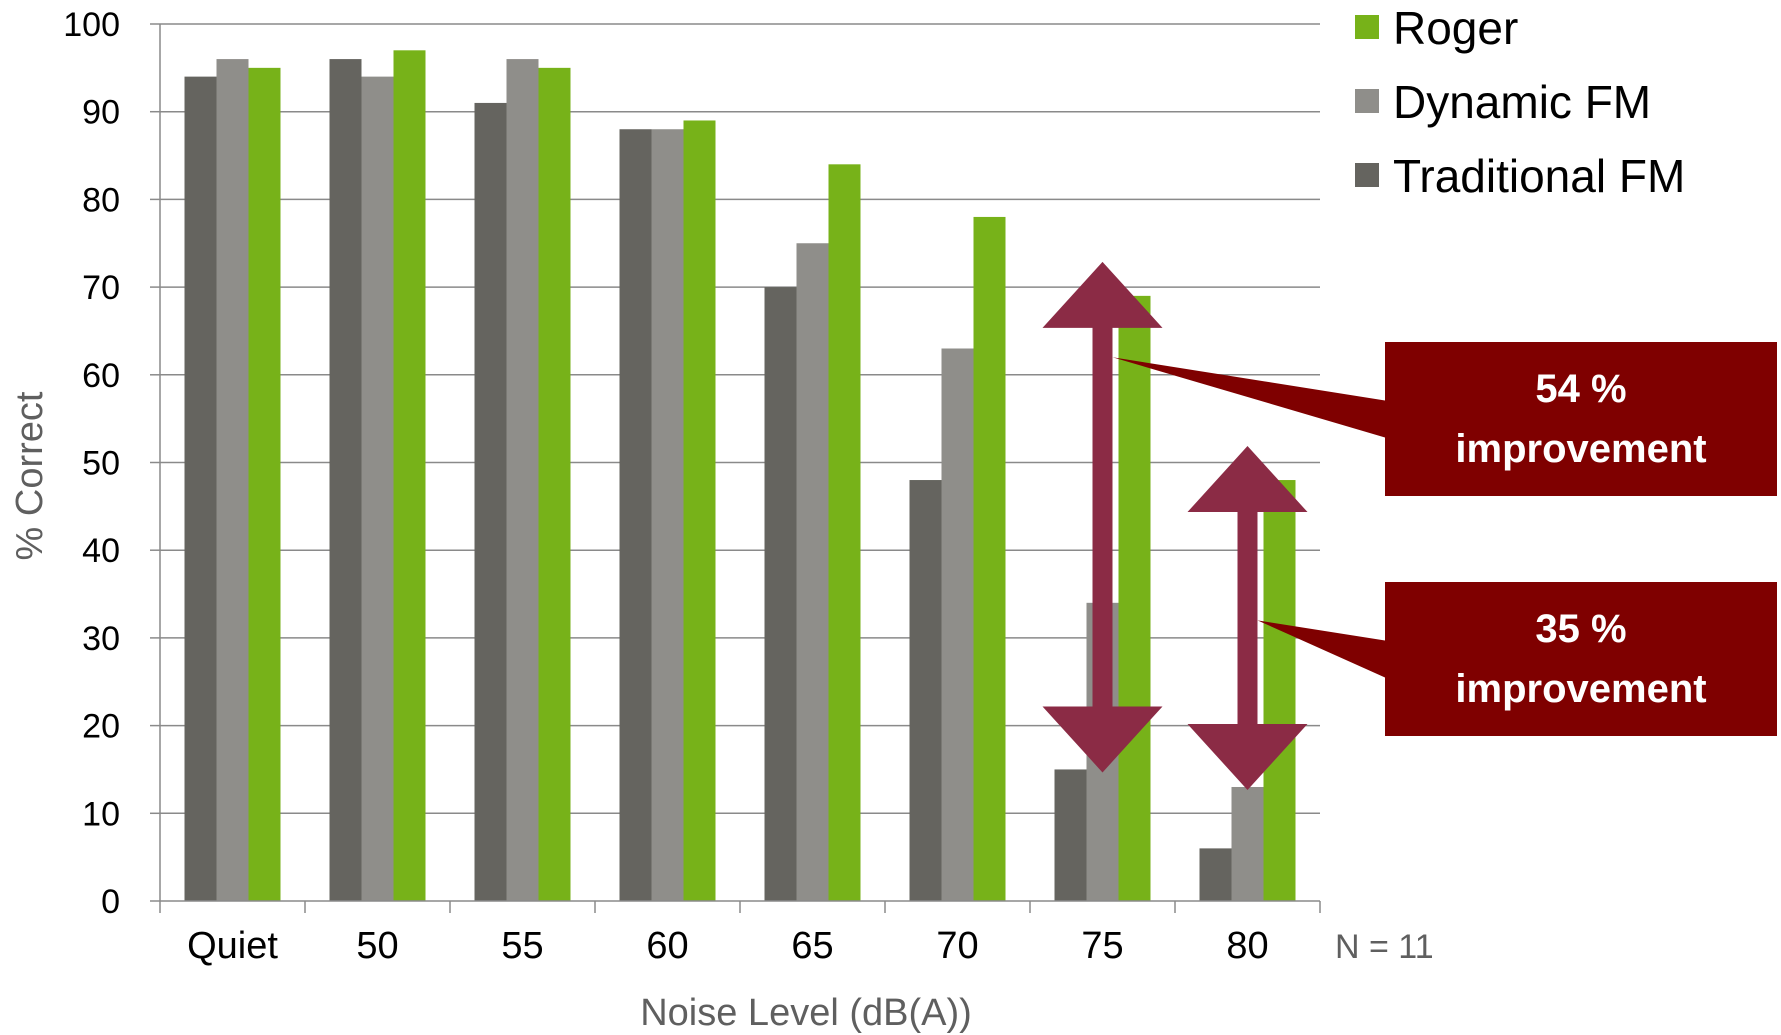  What do you see at coordinates (30, 475) in the screenshot?
I see `y-axis-label: % Correct` at bounding box center [30, 475].